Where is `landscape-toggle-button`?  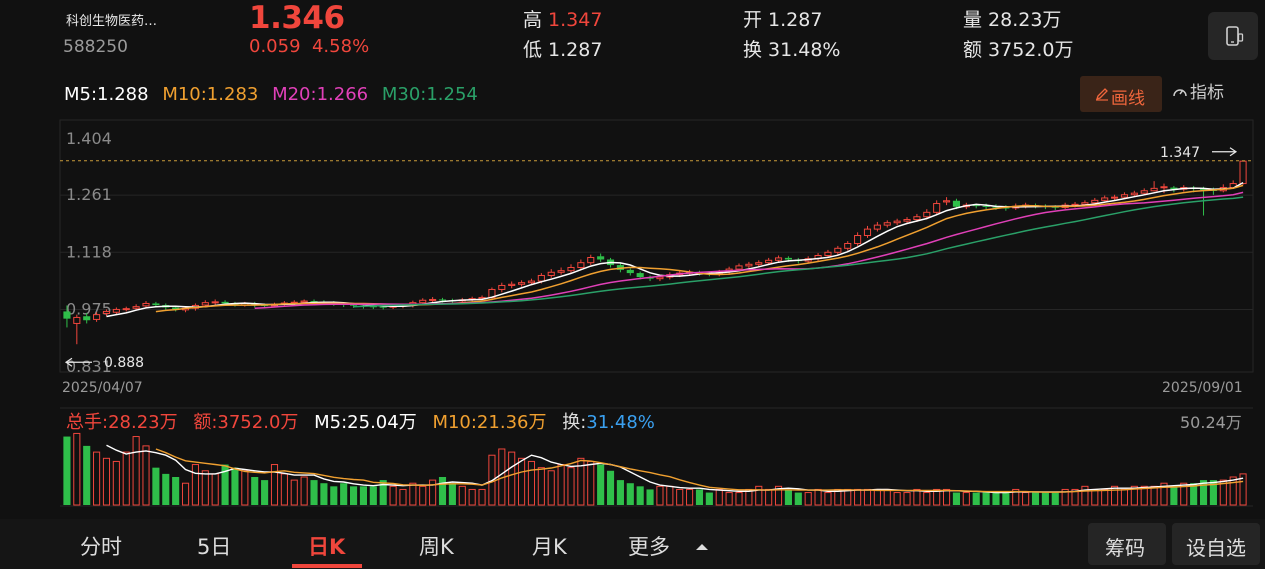
landscape-toggle-button is located at coordinates (1233, 36).